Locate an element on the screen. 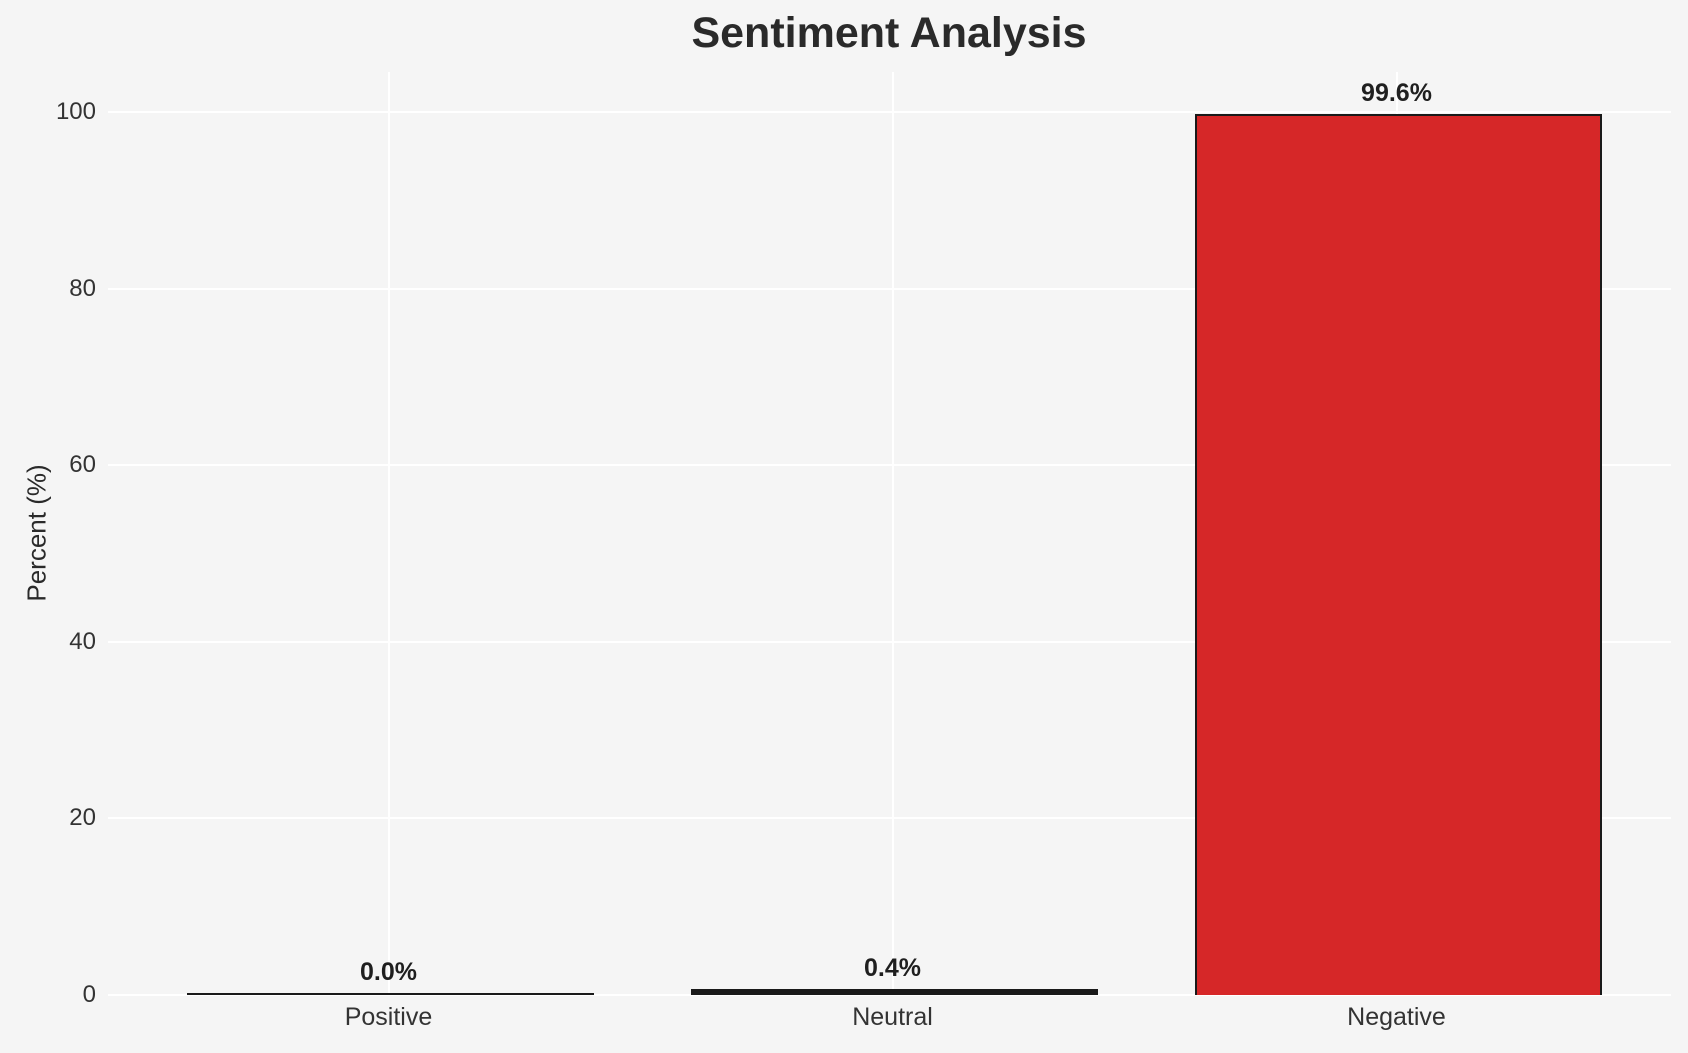 This screenshot has height=1053, width=1688. x-tick-label: Positive is located at coordinates (388, 1017).